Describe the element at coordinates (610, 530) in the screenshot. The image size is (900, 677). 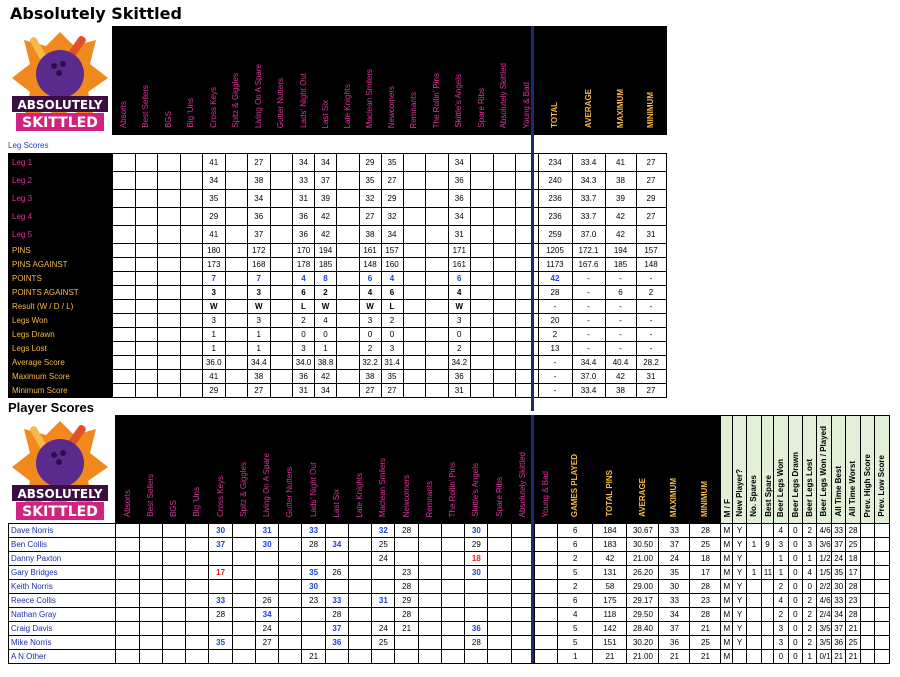
I see `player-summary-cell: 184` at that location.